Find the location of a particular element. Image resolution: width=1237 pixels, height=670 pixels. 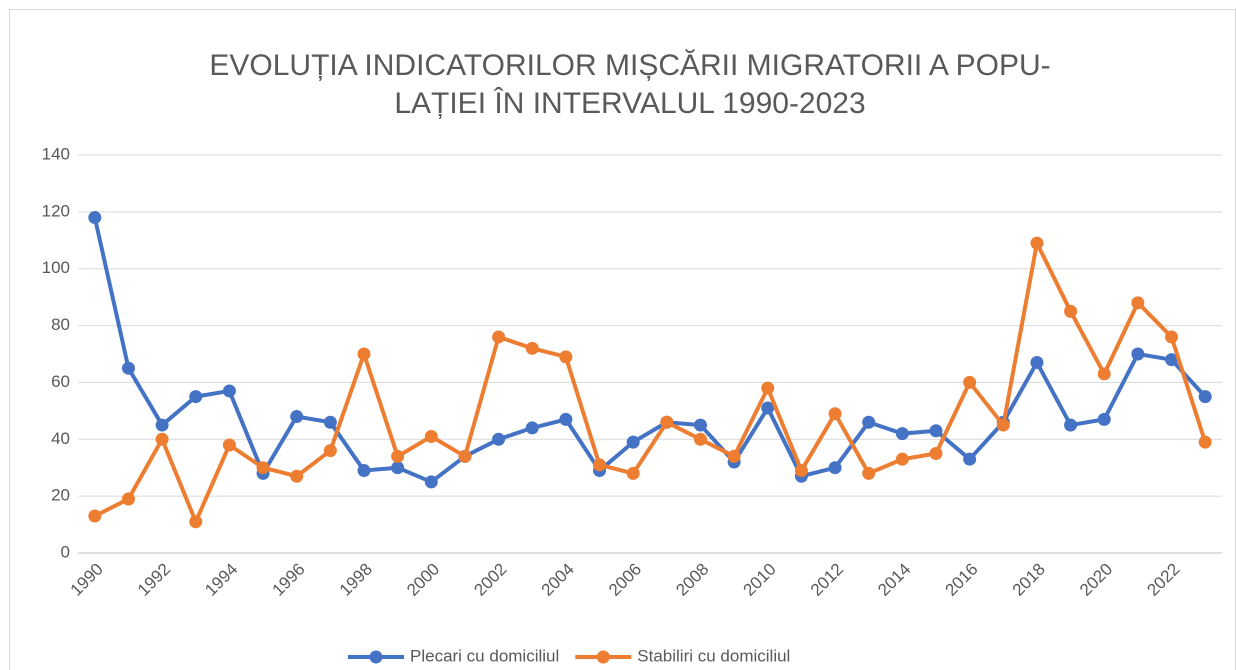

y-tick-label: 80 is located at coordinates (60, 324).